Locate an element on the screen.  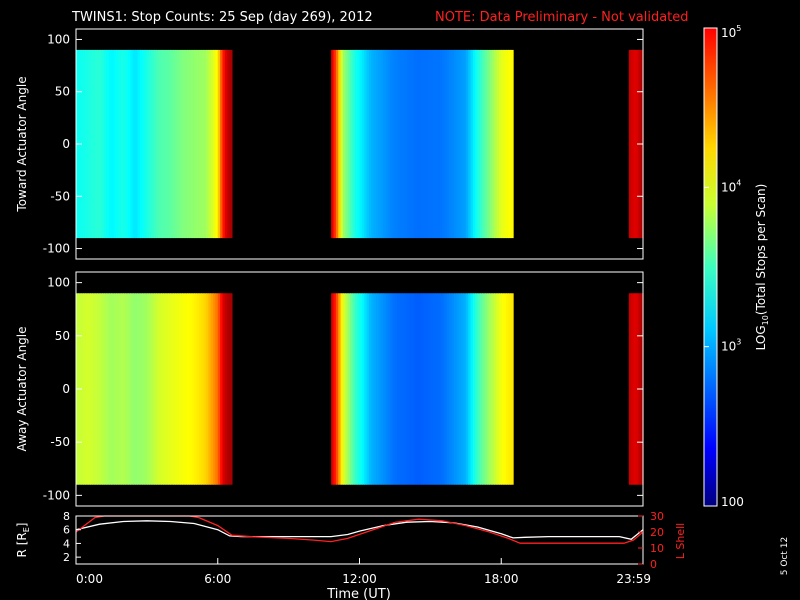
date-stamp: 5 Oct 12 is located at coordinates (785, 556).